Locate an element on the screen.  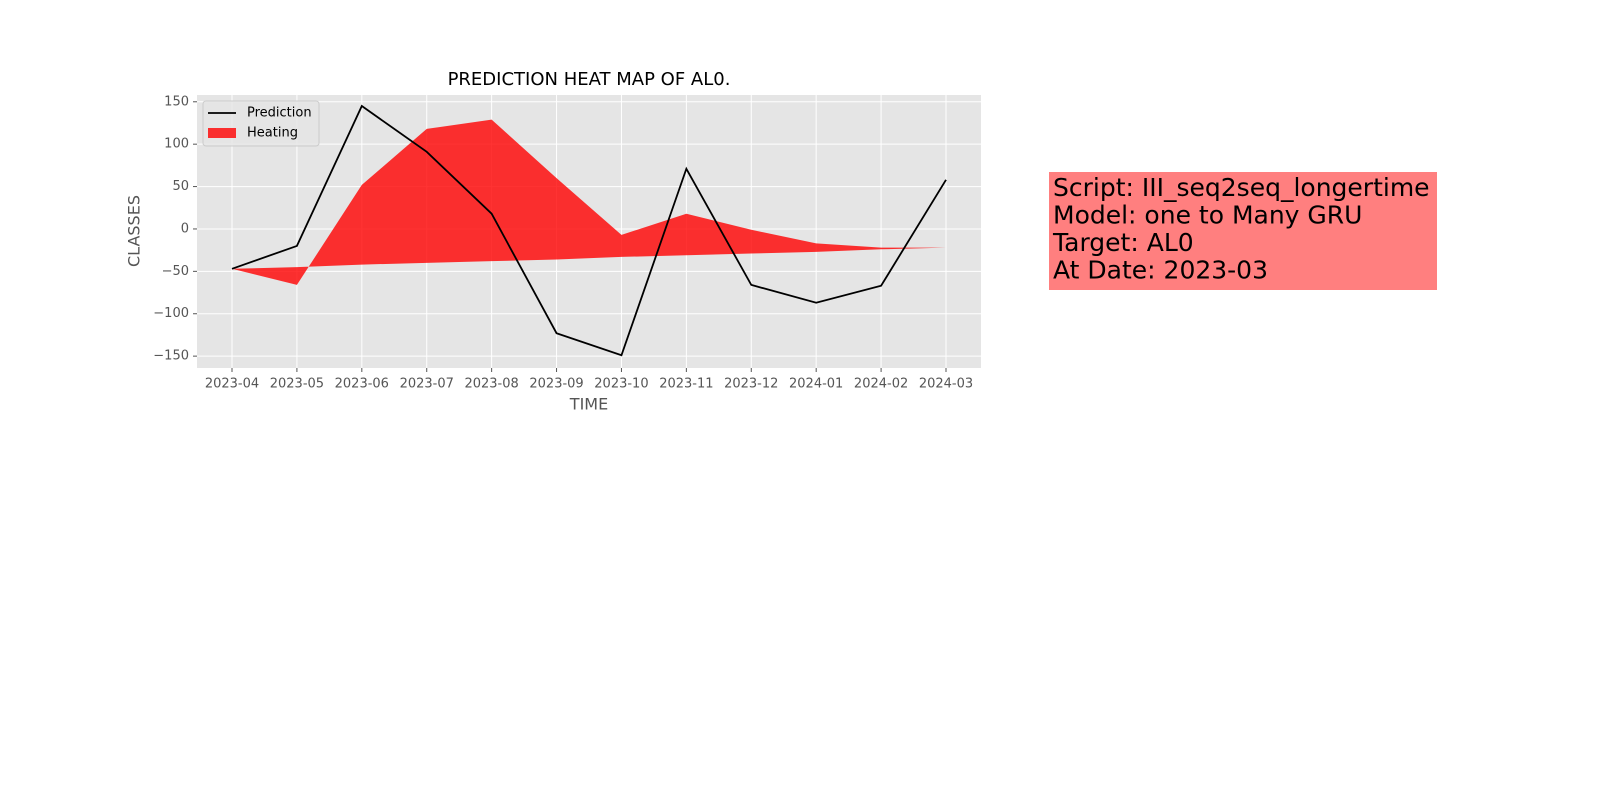
y-tick-label: 150 is located at coordinates (176, 101).